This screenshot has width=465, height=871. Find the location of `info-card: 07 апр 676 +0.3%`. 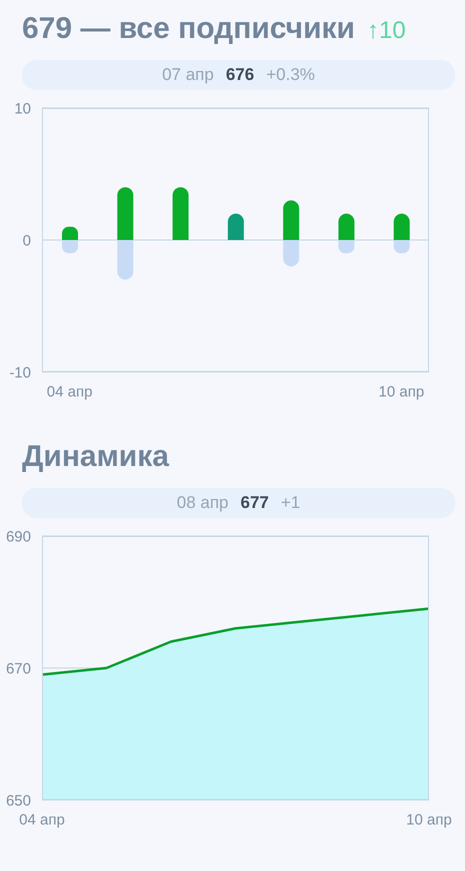

info-card: 07 апр 676 +0.3% is located at coordinates (238, 75).